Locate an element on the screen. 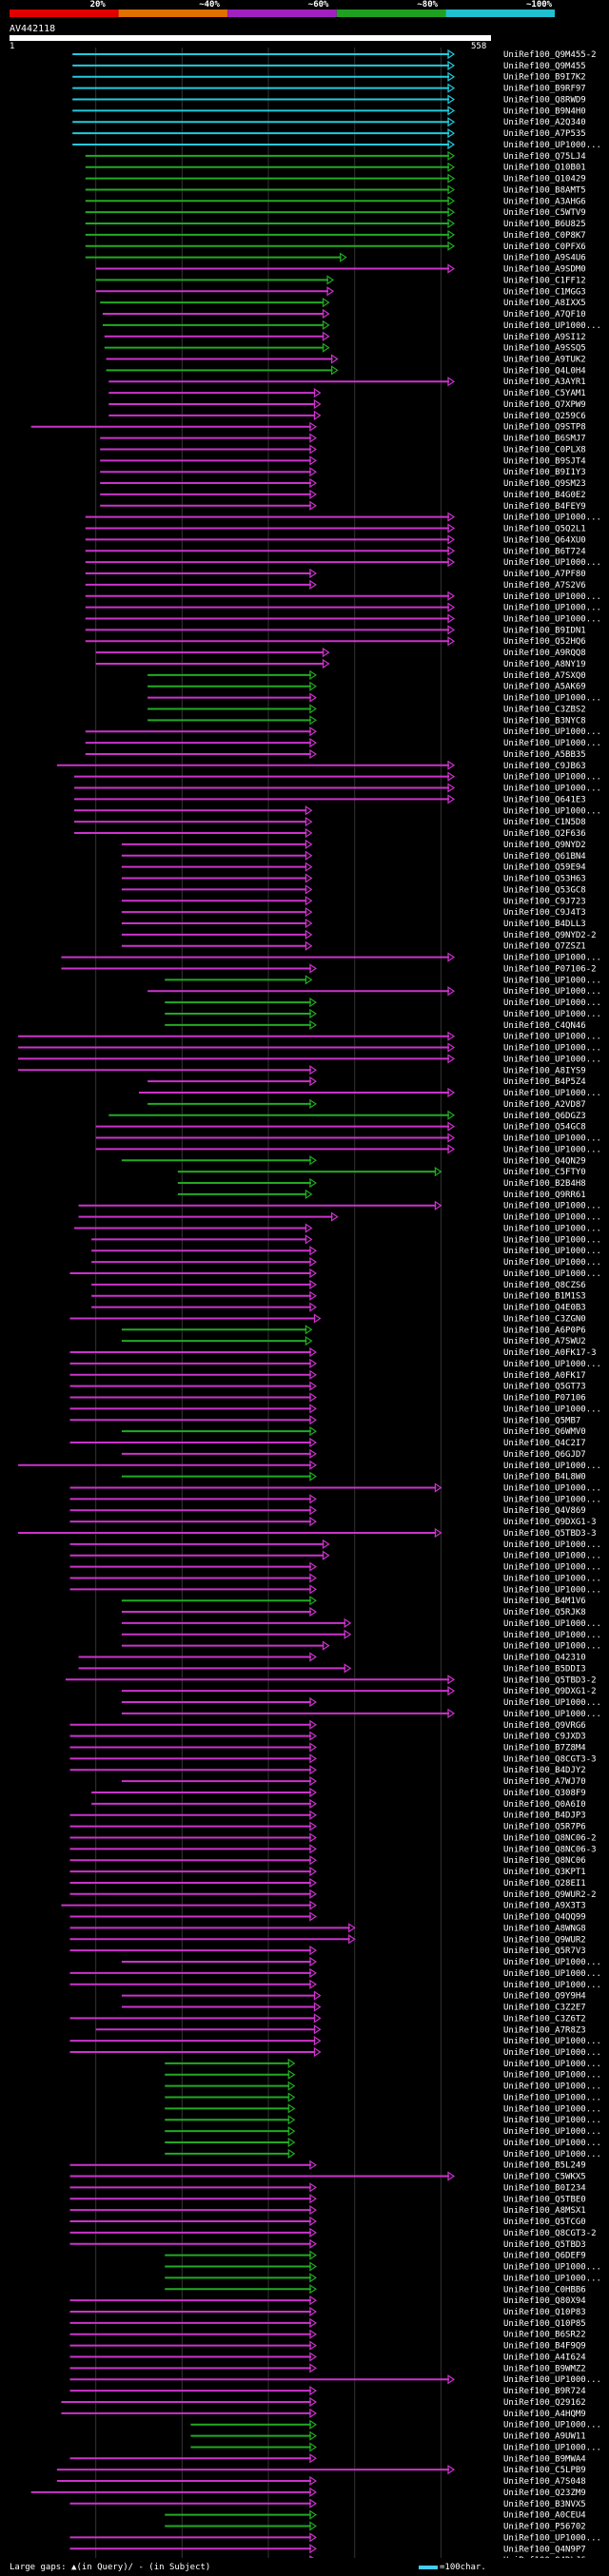  hit-label: UniRef100_Q3KPT1 is located at coordinates (544, 1872).